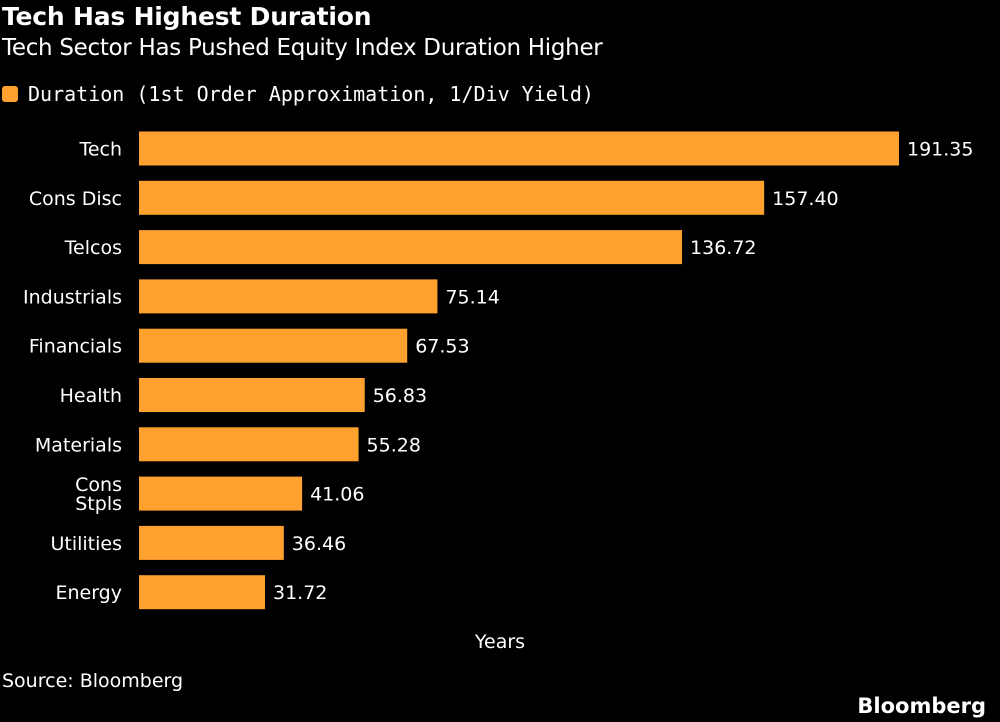 This screenshot has height=722, width=1000. I want to click on source-note: Source: Bloomberg, so click(93, 681).